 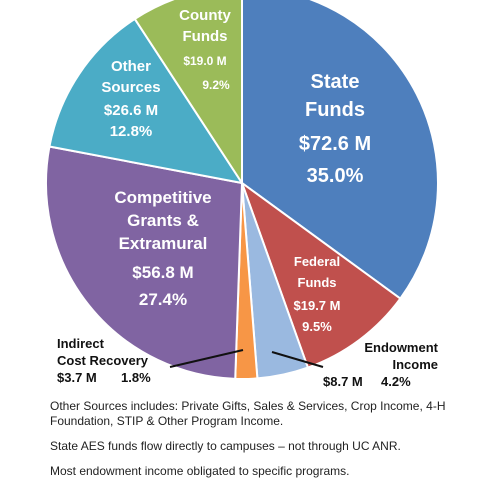 What do you see at coordinates (335, 110) in the screenshot?
I see `label-state-funds-line-2: Funds` at bounding box center [335, 110].